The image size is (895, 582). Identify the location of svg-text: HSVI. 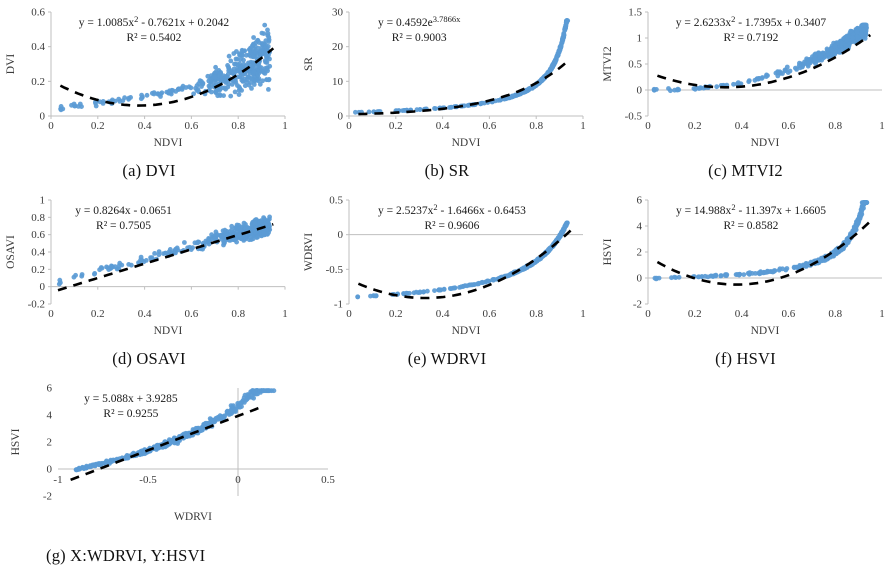
(16, 441).